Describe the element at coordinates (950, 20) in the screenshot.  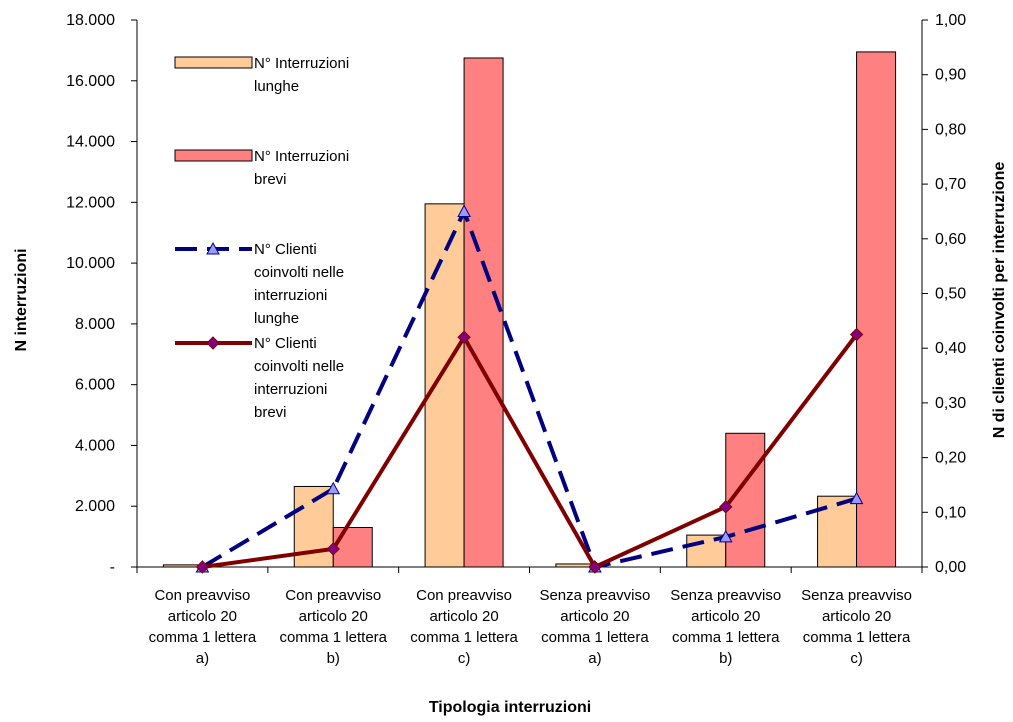
I see `right-tick-label: 1,00` at that location.